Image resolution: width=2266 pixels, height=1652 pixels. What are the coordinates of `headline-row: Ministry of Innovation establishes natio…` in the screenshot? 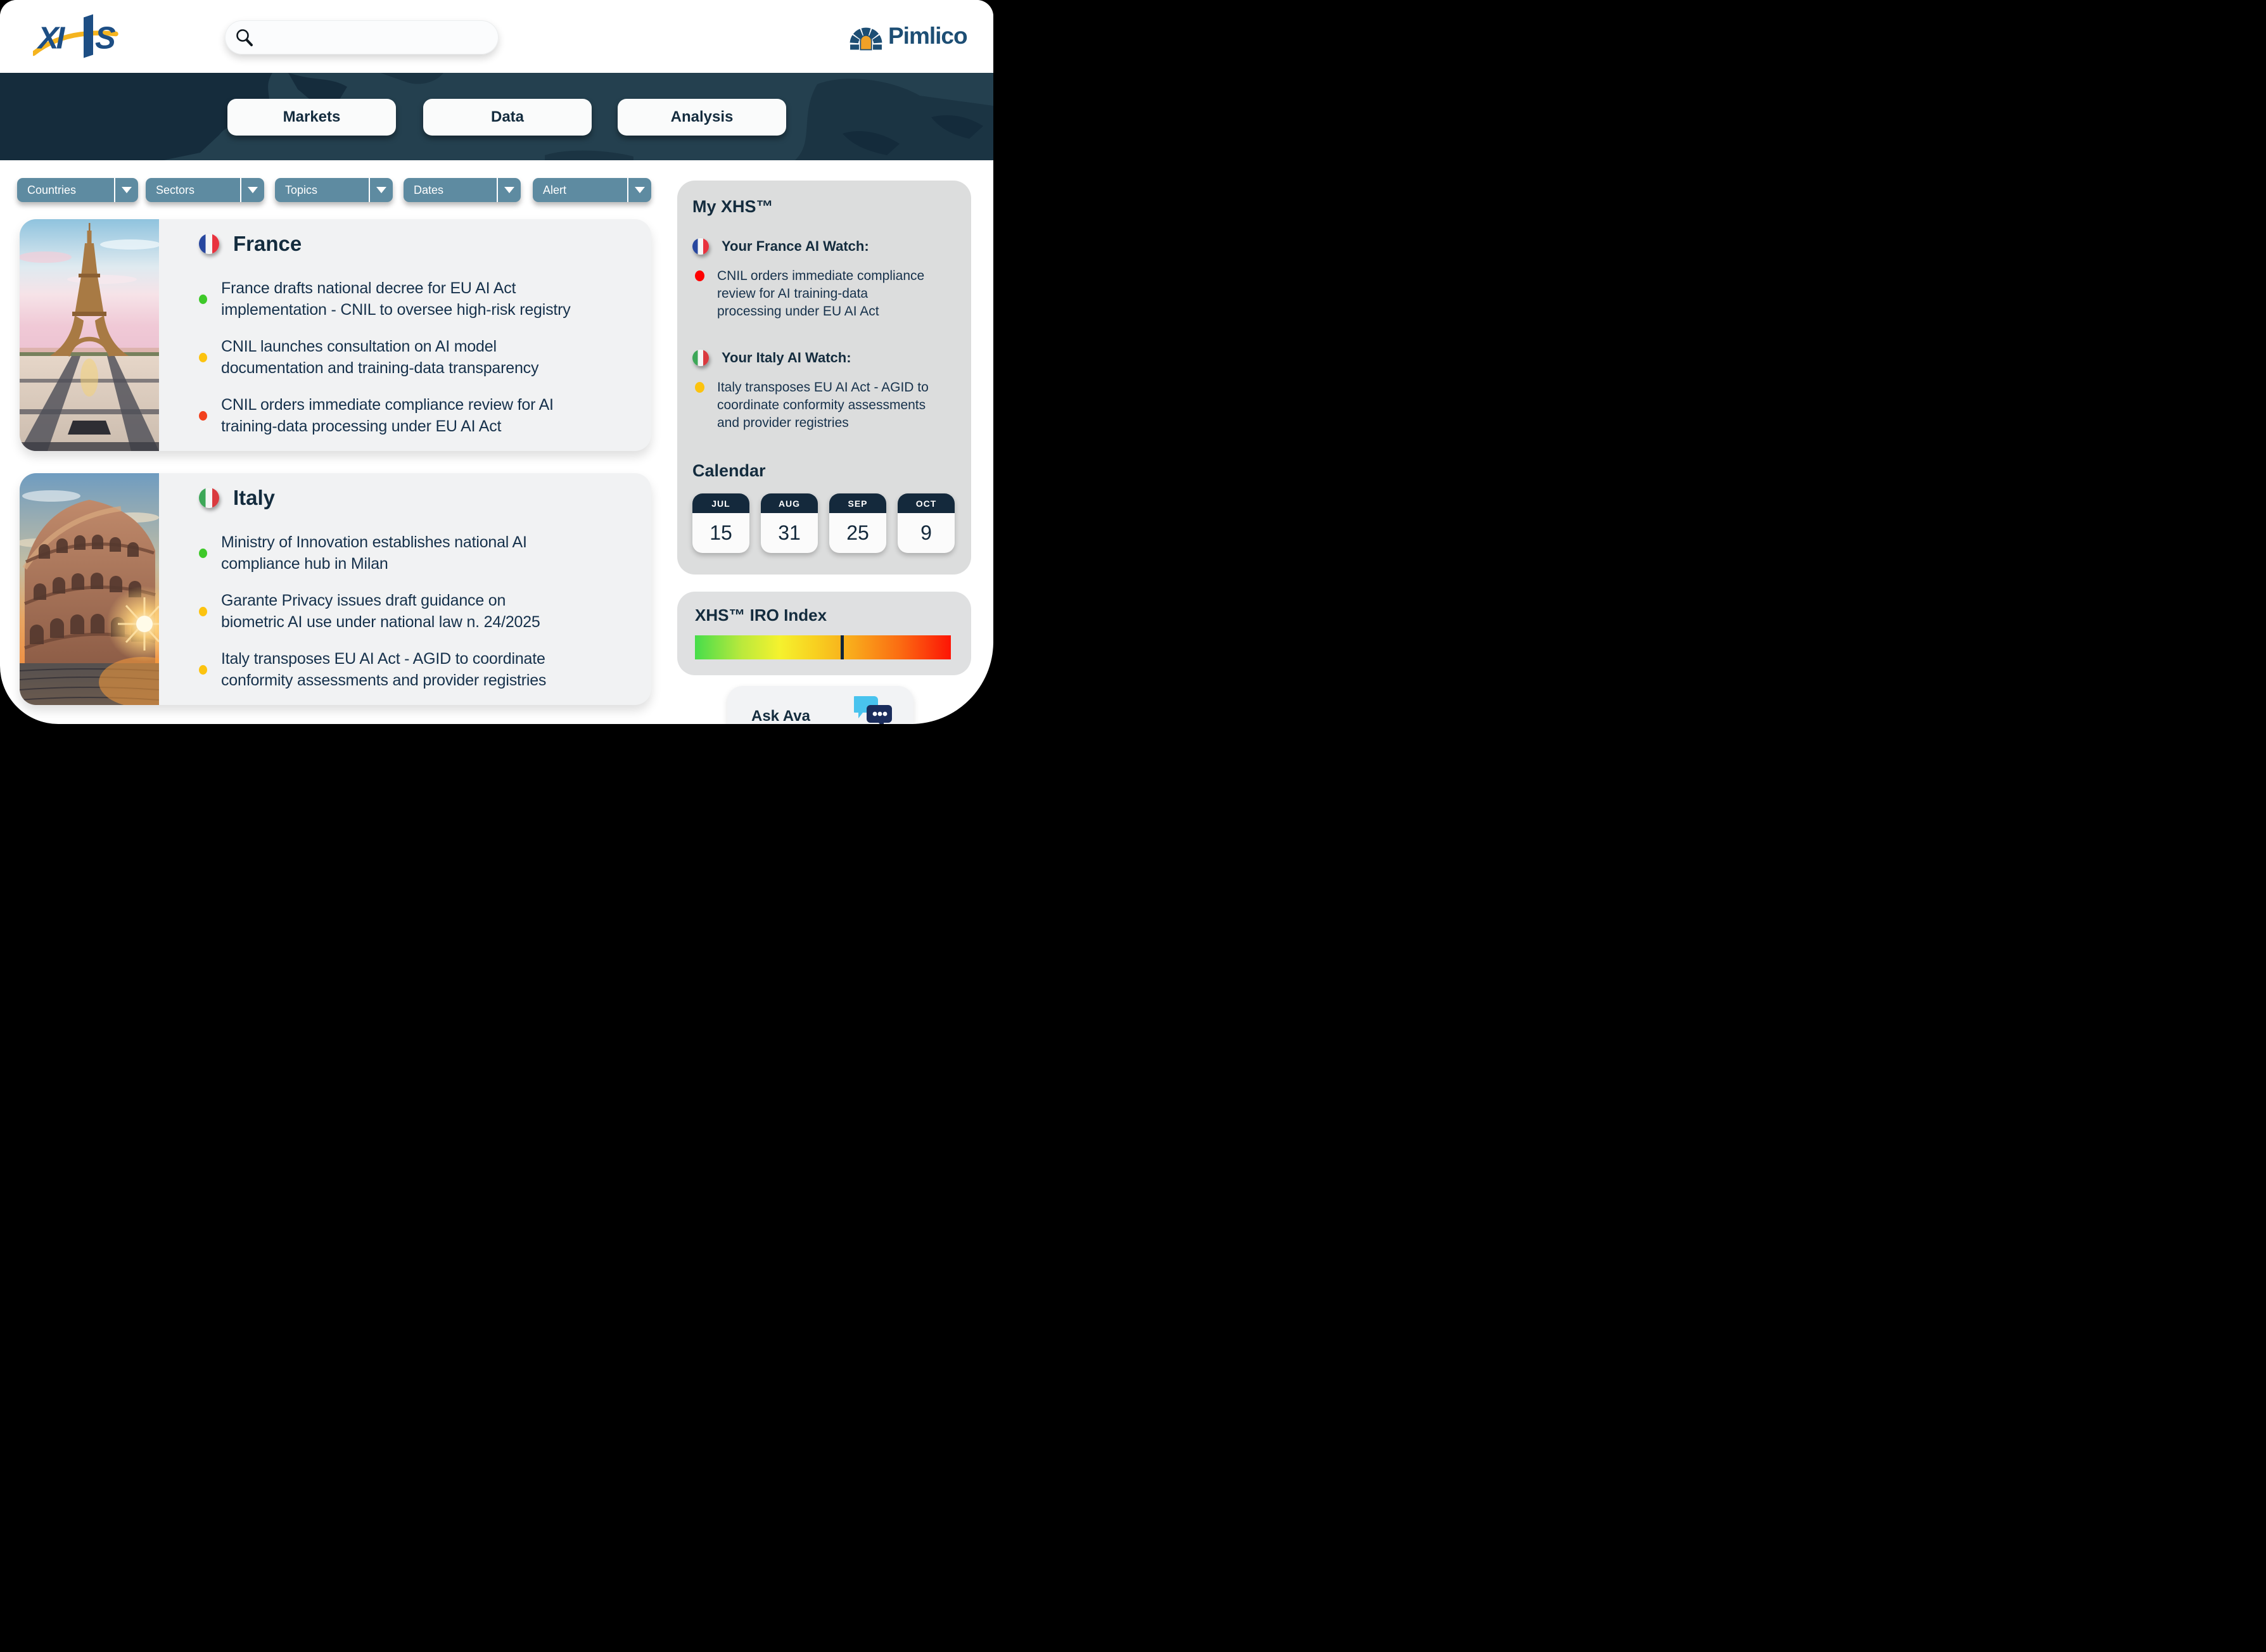 It's located at (420, 553).